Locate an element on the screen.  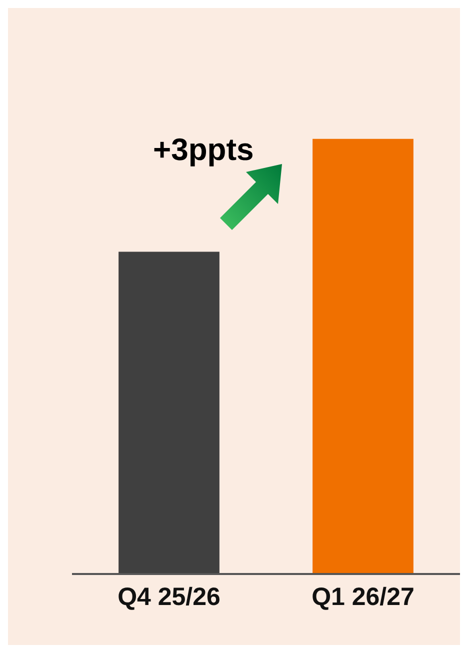
x-tick-label: Q1 26/27 is located at coordinates (363, 597).